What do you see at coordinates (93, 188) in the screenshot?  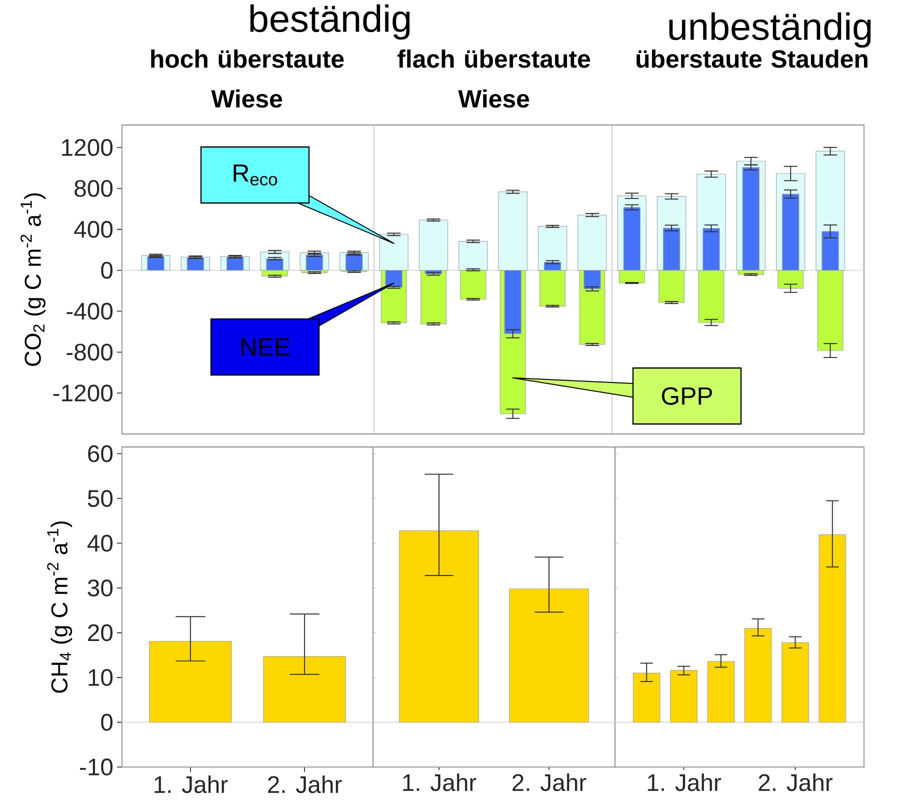 I see `y-tick-label: 800` at bounding box center [93, 188].